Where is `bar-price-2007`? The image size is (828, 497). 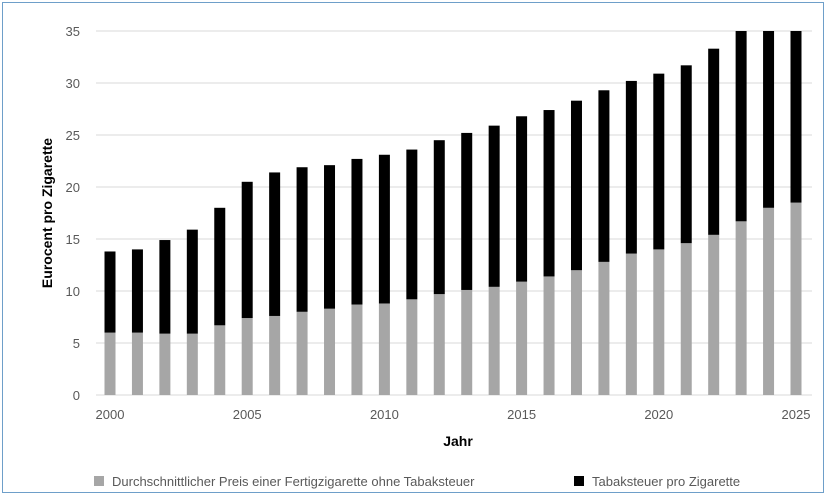 bar-price-2007 is located at coordinates (302, 353).